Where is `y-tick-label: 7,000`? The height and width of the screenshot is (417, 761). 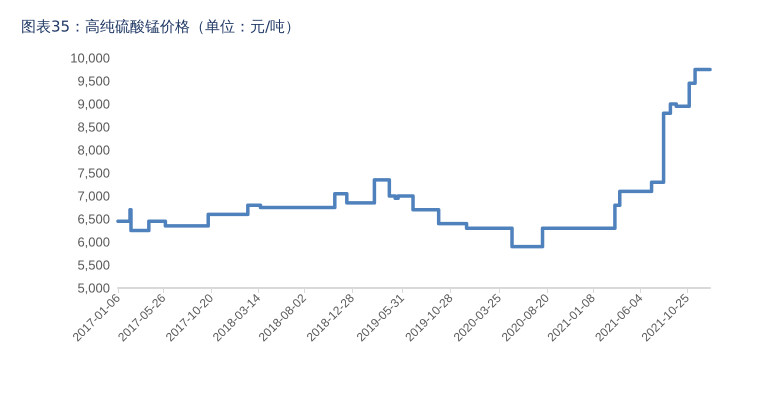
y-tick-label: 7,000 is located at coordinates (93, 196).